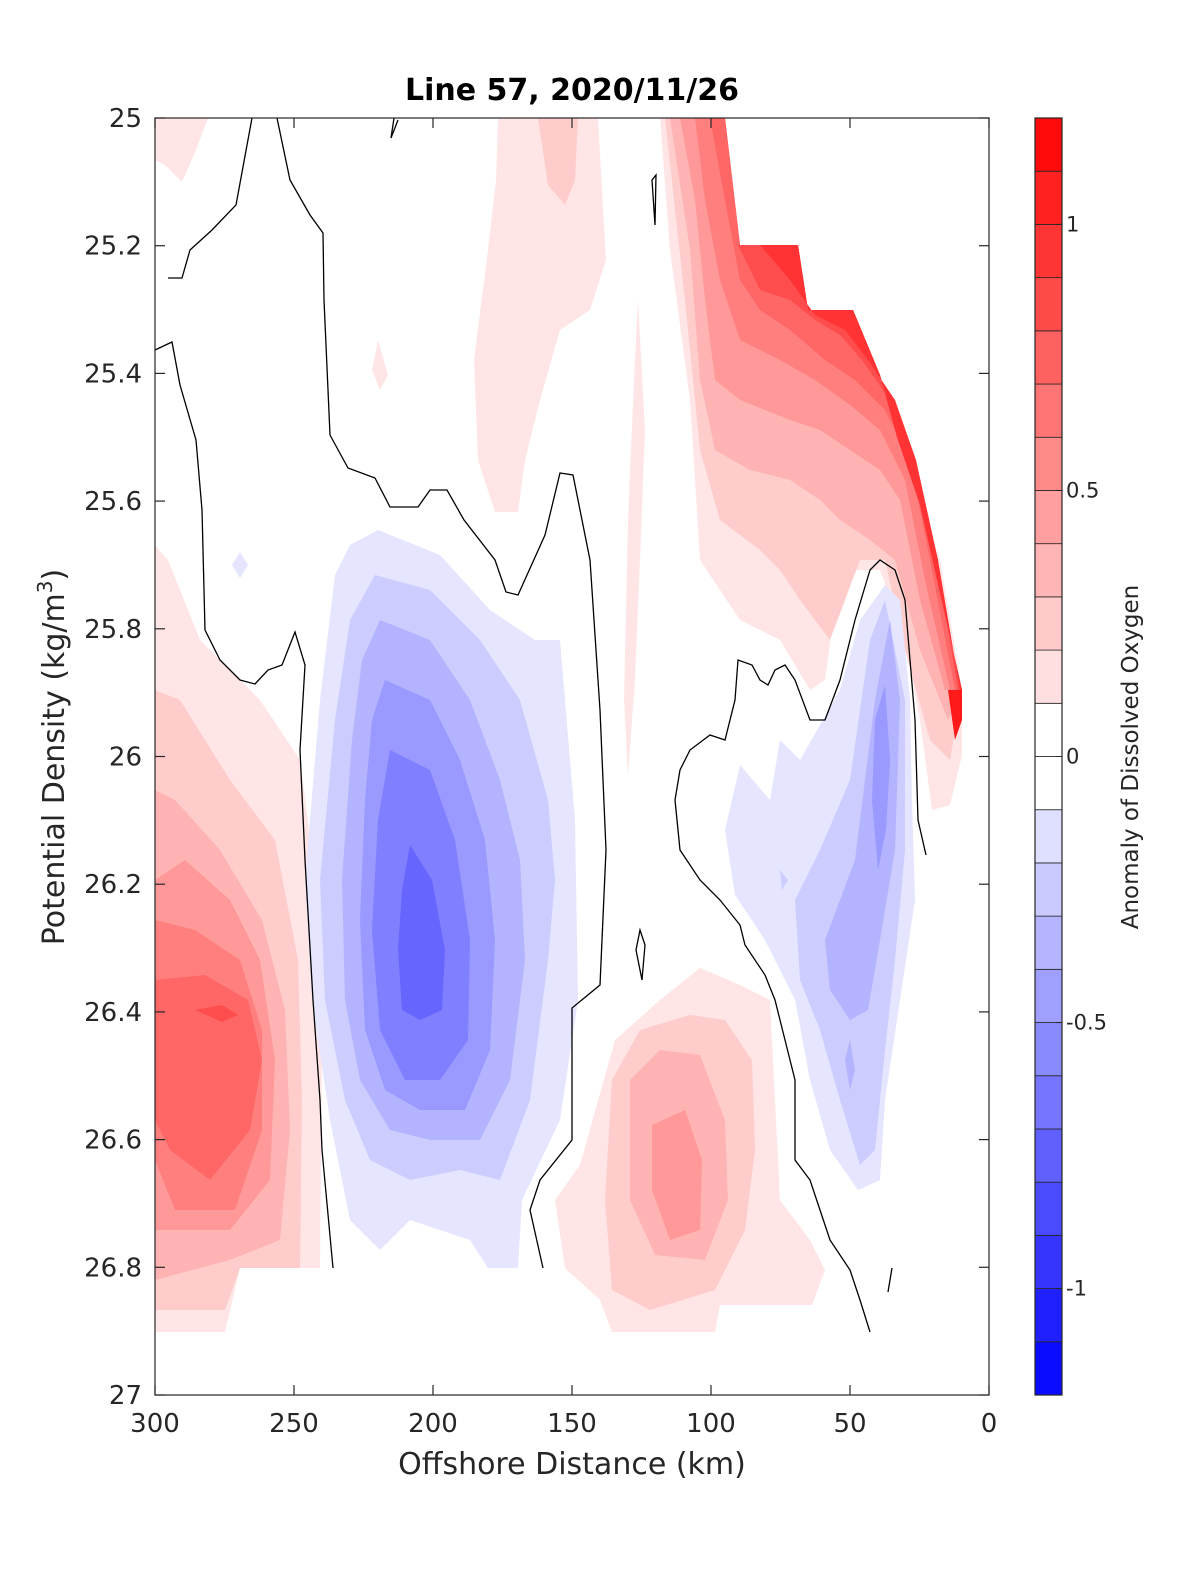 The height and width of the screenshot is (1575, 1200). I want to click on y-axis-title: Potential Density (kg/m3), so click(52, 757).